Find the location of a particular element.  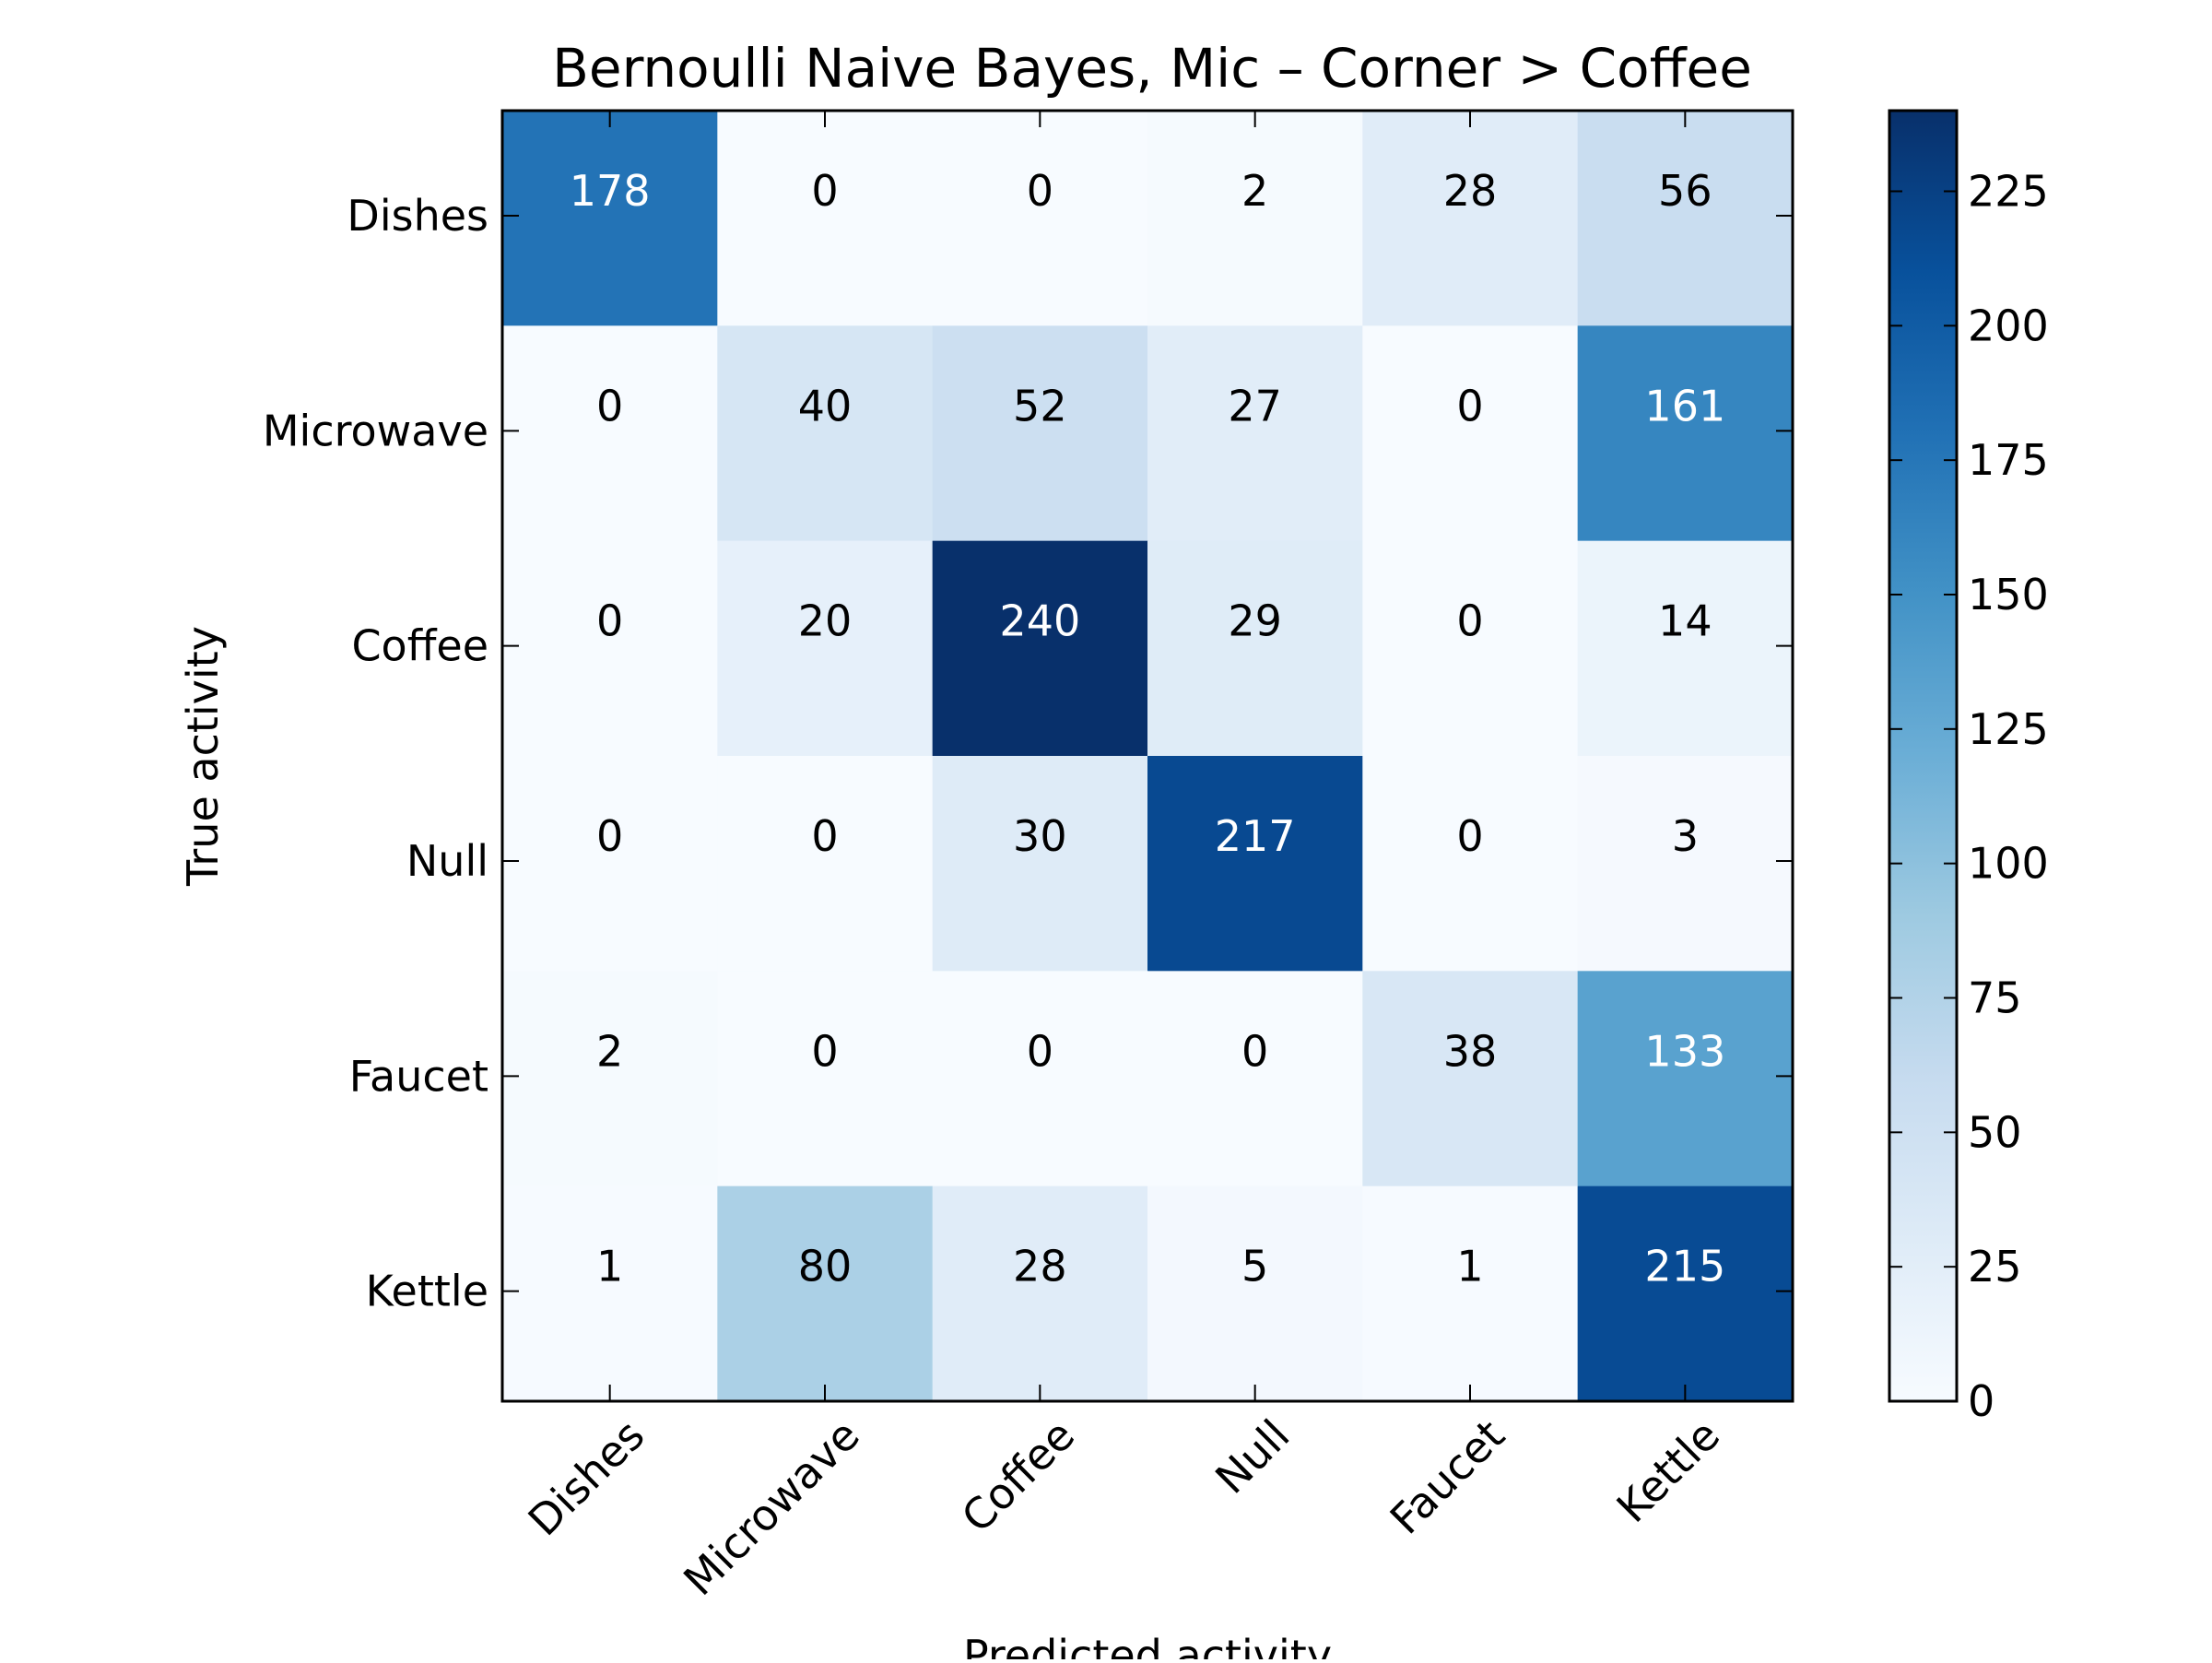

cell-value-label: 217 is located at coordinates (1255, 836).